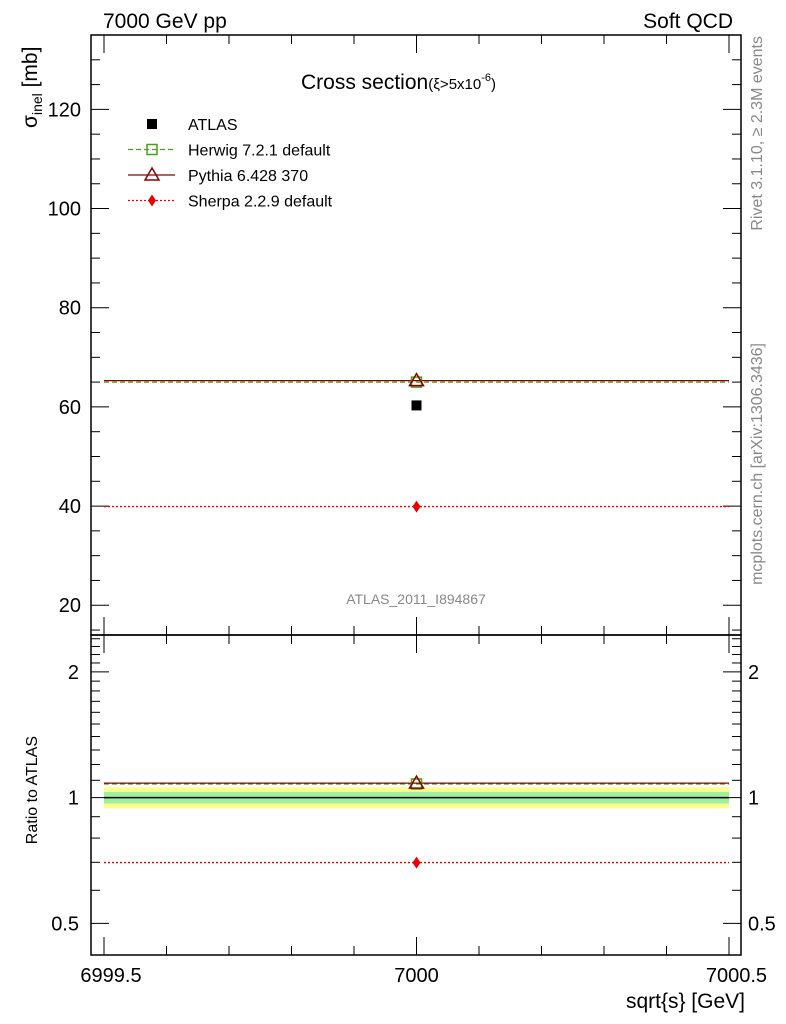 This screenshot has height=1024, width=786. Describe the element at coordinates (165, 21) in the screenshot. I see `header-left: 7000 GeV pp` at that location.